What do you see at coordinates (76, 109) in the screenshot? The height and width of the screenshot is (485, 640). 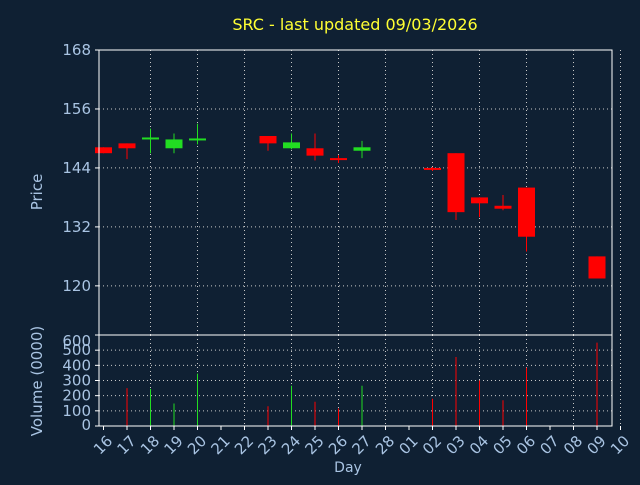 I see `price-tick-label: 156` at bounding box center [76, 109].